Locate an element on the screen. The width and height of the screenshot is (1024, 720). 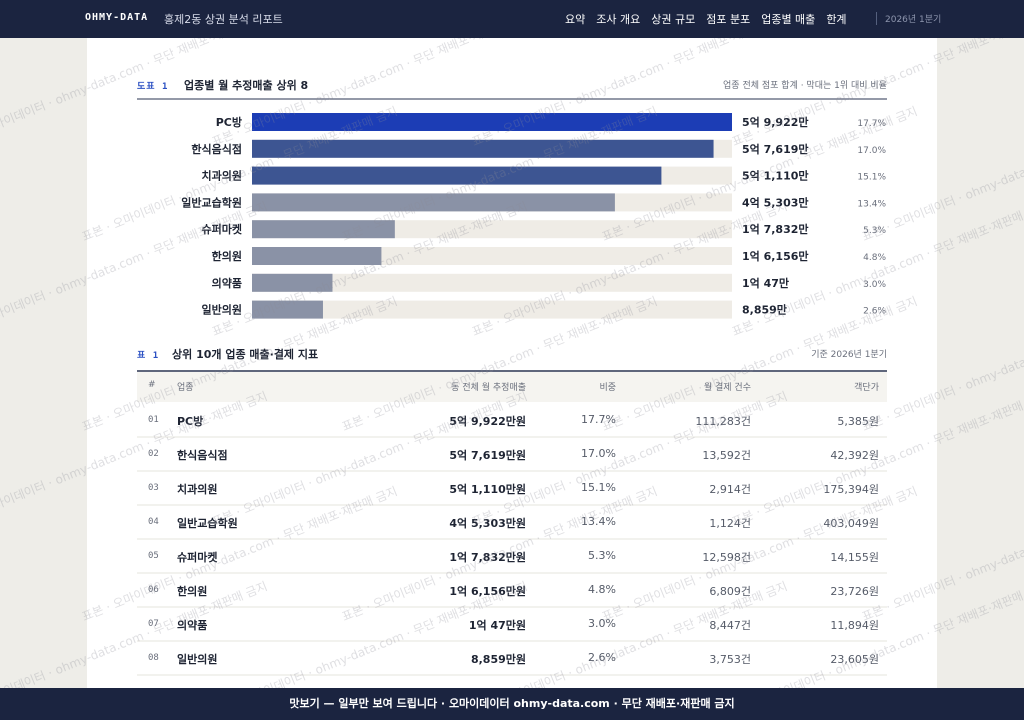
table-cell: 치과의원 is located at coordinates (197, 489).